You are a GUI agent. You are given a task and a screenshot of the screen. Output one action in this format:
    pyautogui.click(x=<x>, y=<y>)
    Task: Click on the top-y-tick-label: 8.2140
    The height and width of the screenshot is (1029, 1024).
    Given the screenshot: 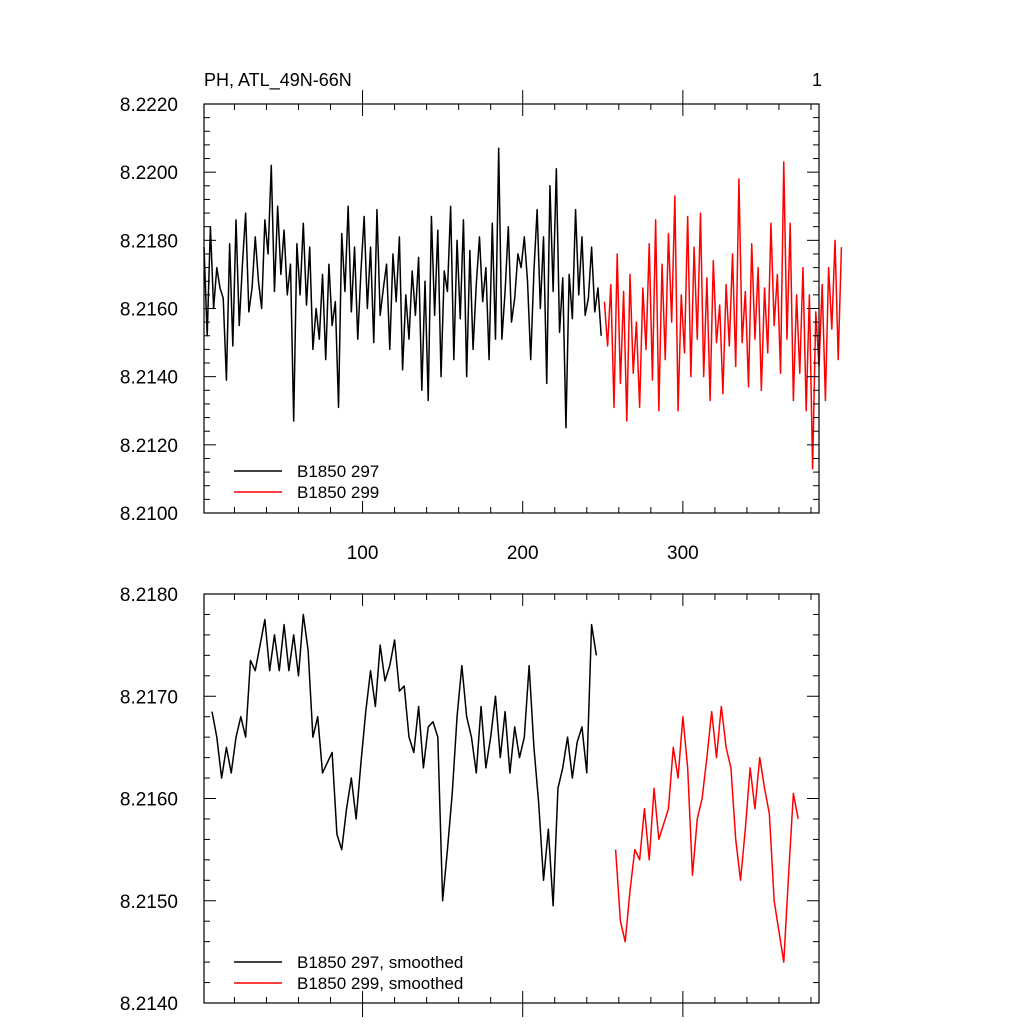 What is the action you would take?
    pyautogui.click(x=149, y=378)
    